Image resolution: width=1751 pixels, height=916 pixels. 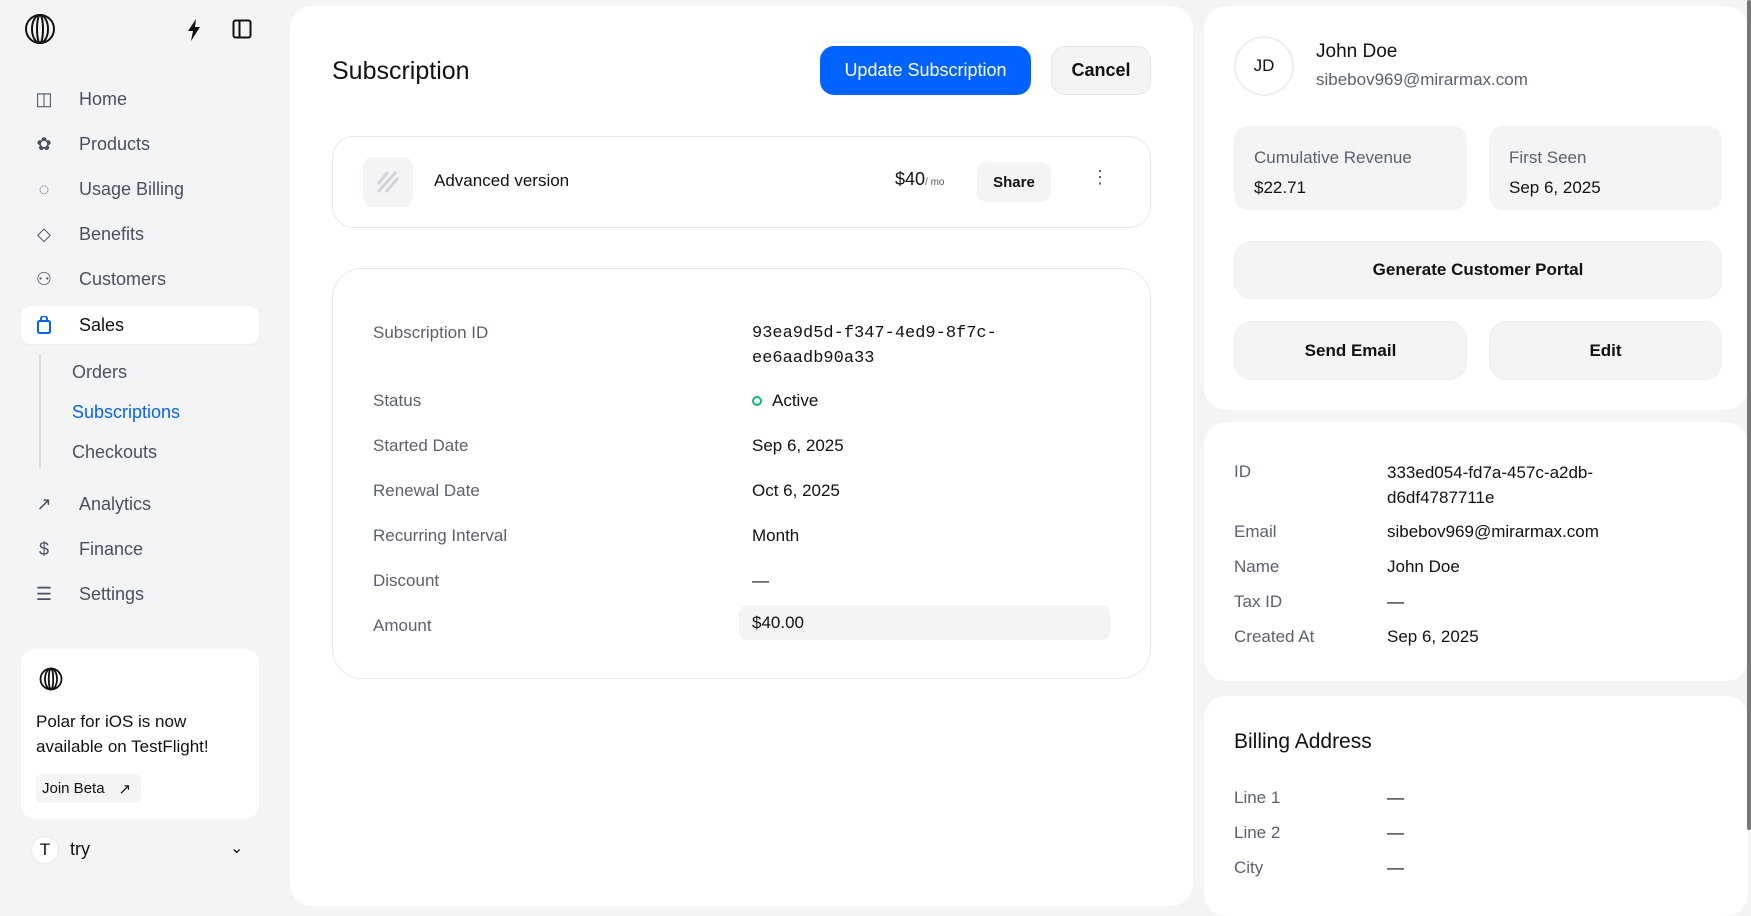 I want to click on customer-email: sibebov969@mirarmax.com, so click(x=1422, y=79).